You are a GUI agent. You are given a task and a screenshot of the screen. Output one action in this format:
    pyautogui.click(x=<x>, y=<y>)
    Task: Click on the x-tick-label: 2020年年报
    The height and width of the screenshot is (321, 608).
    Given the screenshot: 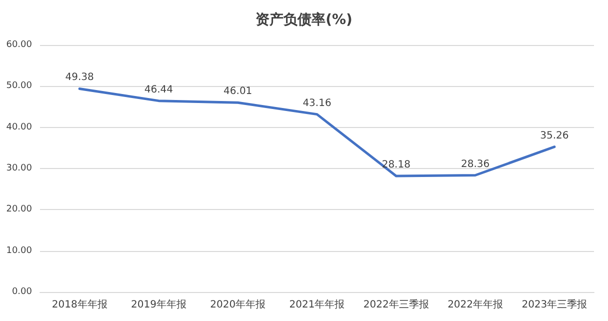 What is the action you would take?
    pyautogui.click(x=238, y=304)
    